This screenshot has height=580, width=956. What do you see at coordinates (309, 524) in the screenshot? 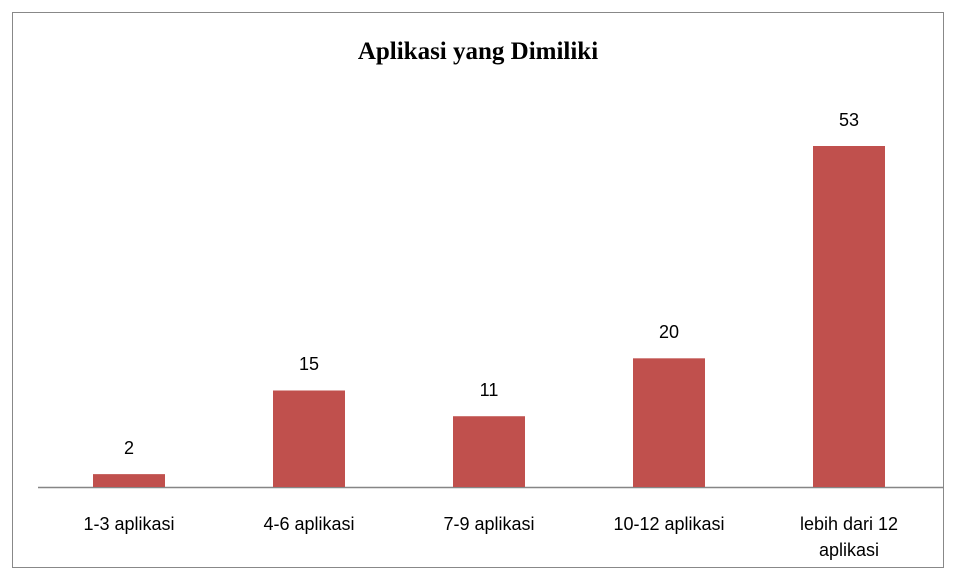
I see `x-tick-label: 4-6 aplikasi` at bounding box center [309, 524].